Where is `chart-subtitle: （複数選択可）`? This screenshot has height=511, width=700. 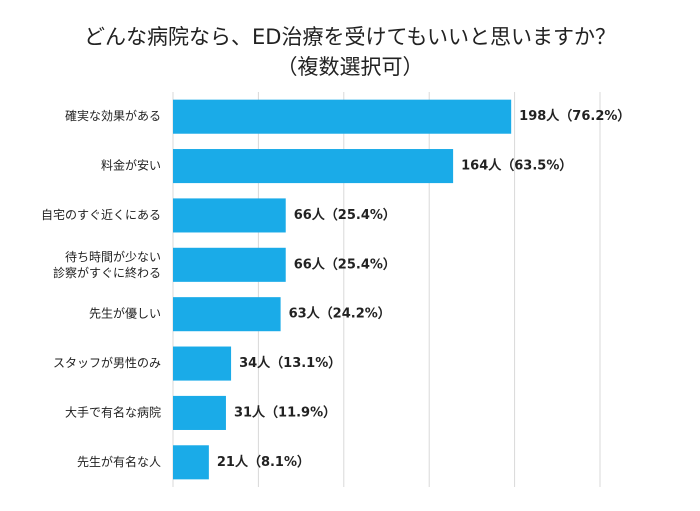
chart-subtitle: （複数選択可） is located at coordinates (350, 67).